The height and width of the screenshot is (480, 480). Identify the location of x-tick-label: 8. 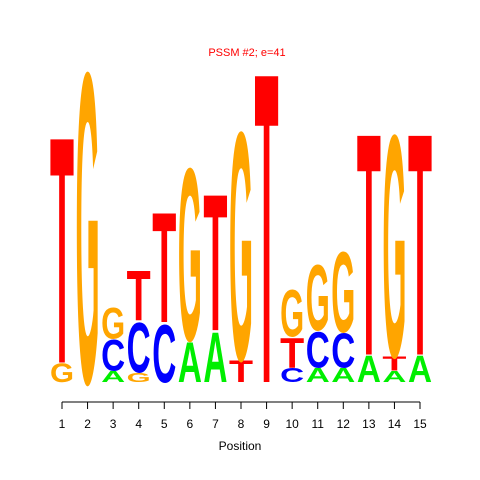
(241, 424).